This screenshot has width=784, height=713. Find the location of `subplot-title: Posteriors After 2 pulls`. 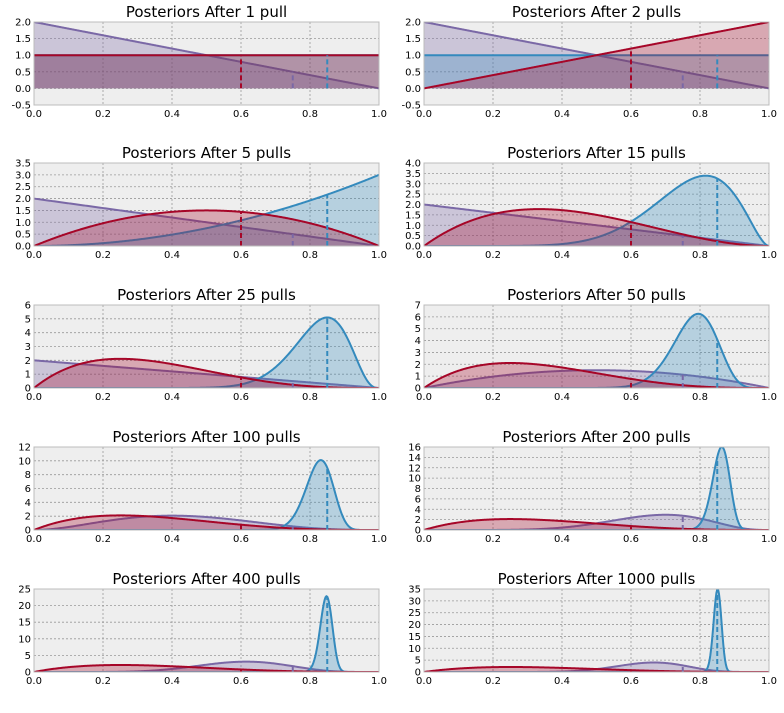

subplot-title: Posteriors After 2 pulls is located at coordinates (596, 12).